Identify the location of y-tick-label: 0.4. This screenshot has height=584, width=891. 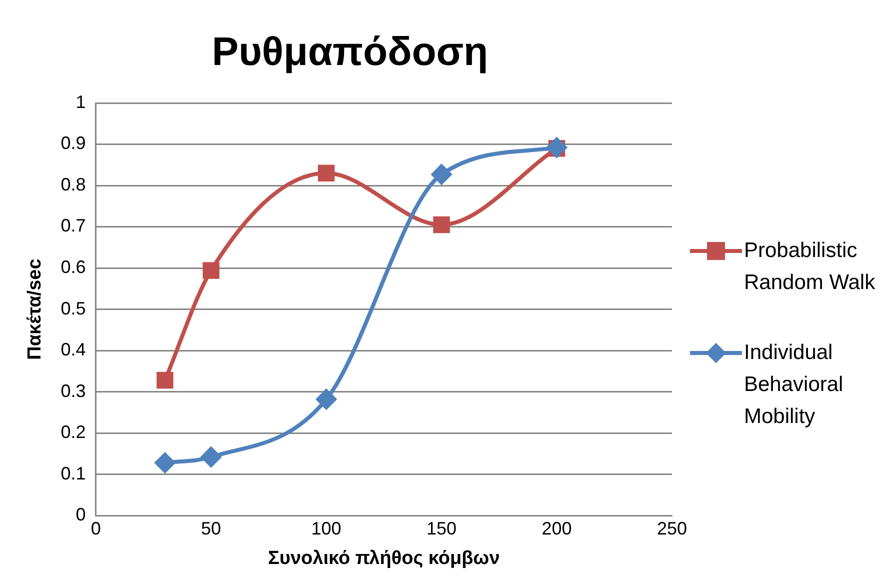
(73, 350).